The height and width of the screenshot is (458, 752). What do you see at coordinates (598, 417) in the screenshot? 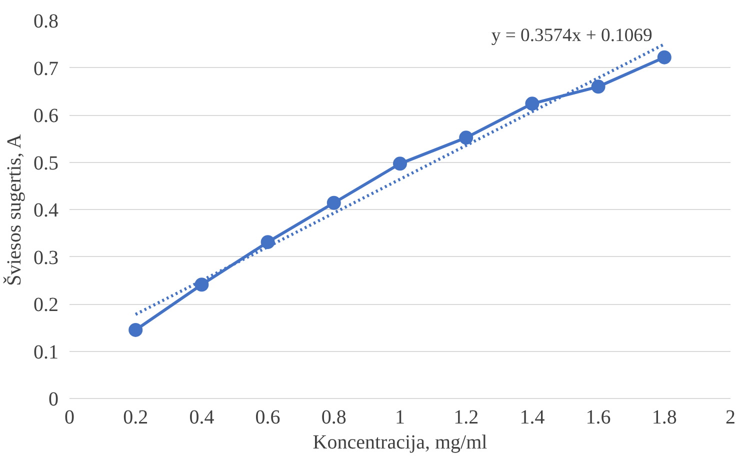
I see `x-tick-label: 1.6` at bounding box center [598, 417].